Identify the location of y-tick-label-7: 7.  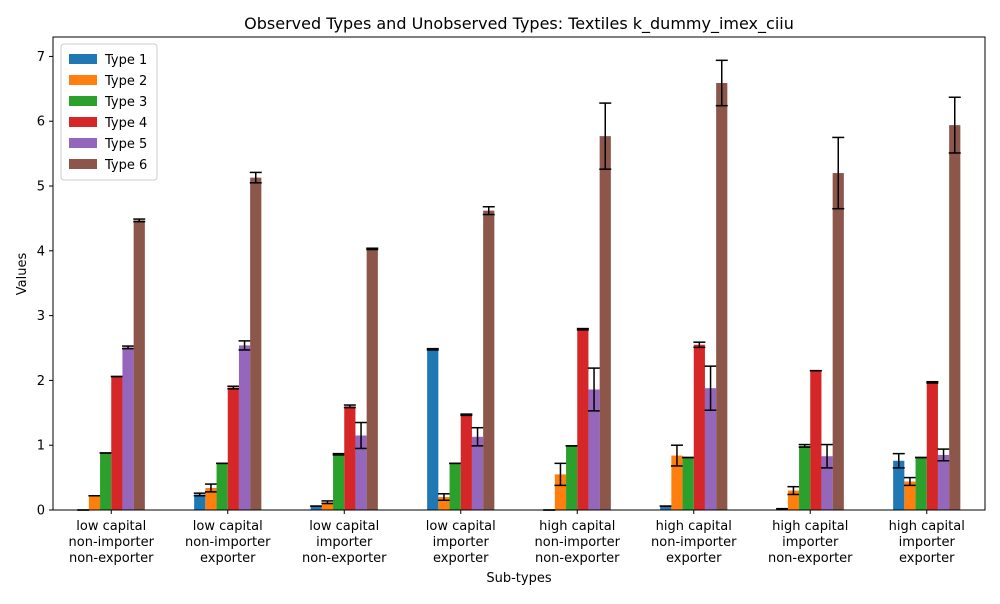
(41, 57).